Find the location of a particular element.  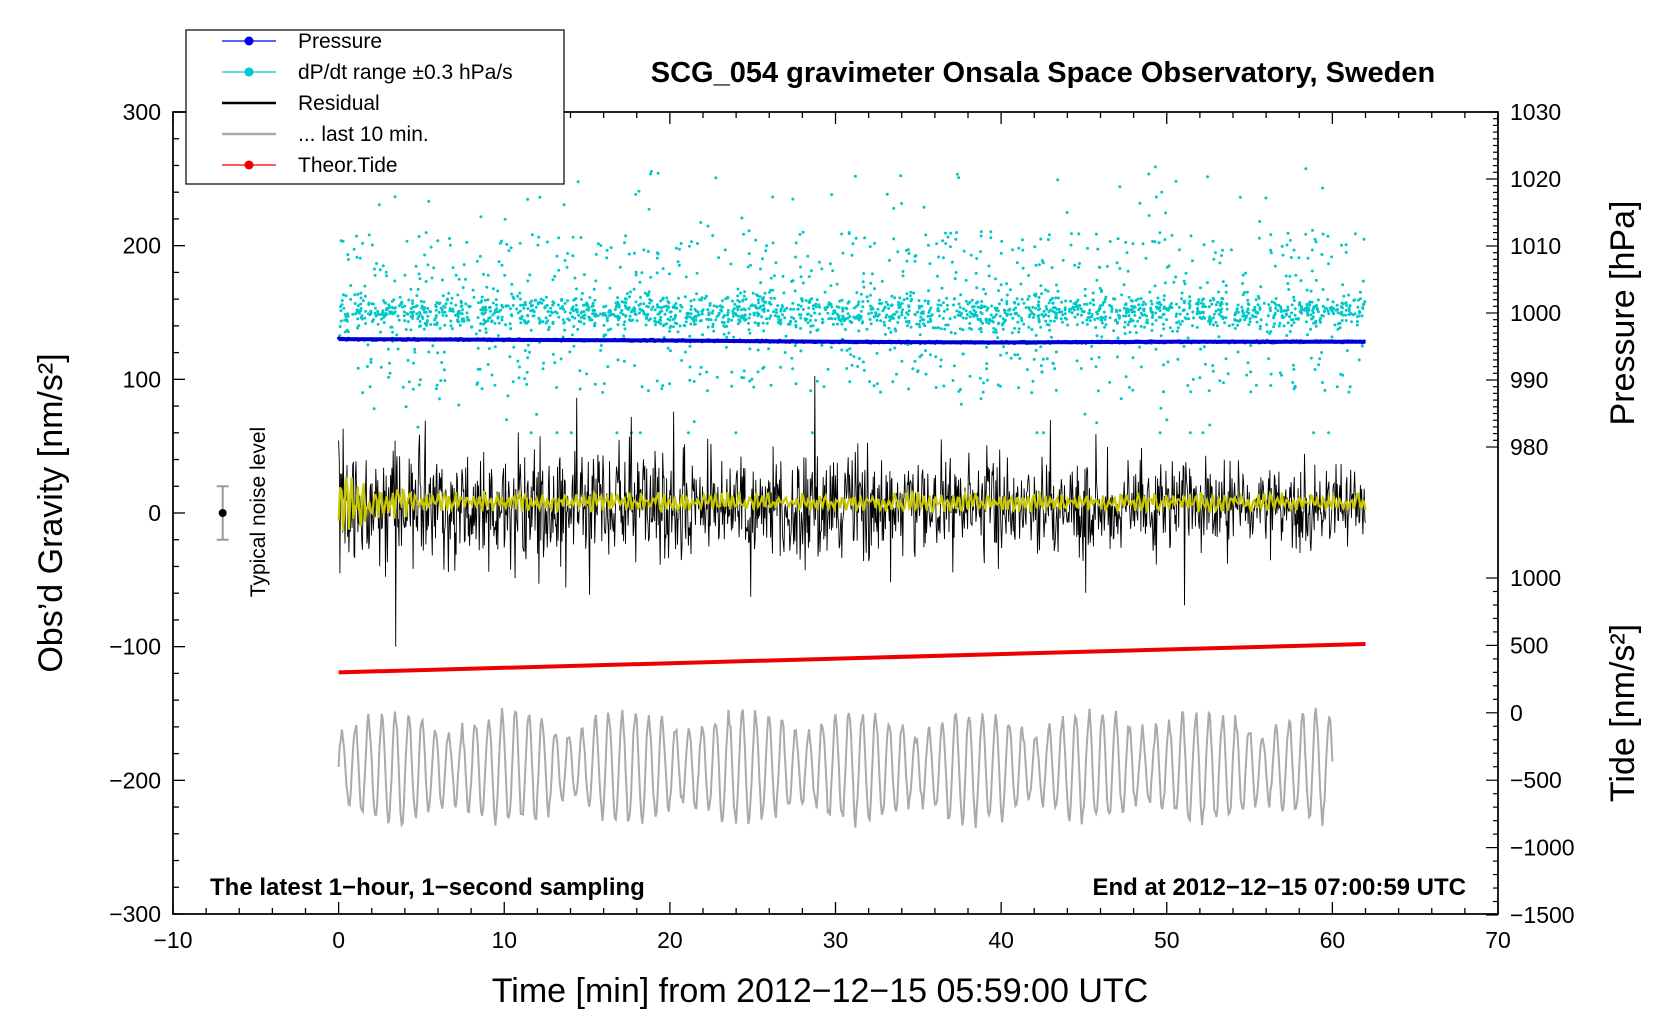

y-axis-label: Obs’d Gravity [nm/s²] is located at coordinates (51, 512).